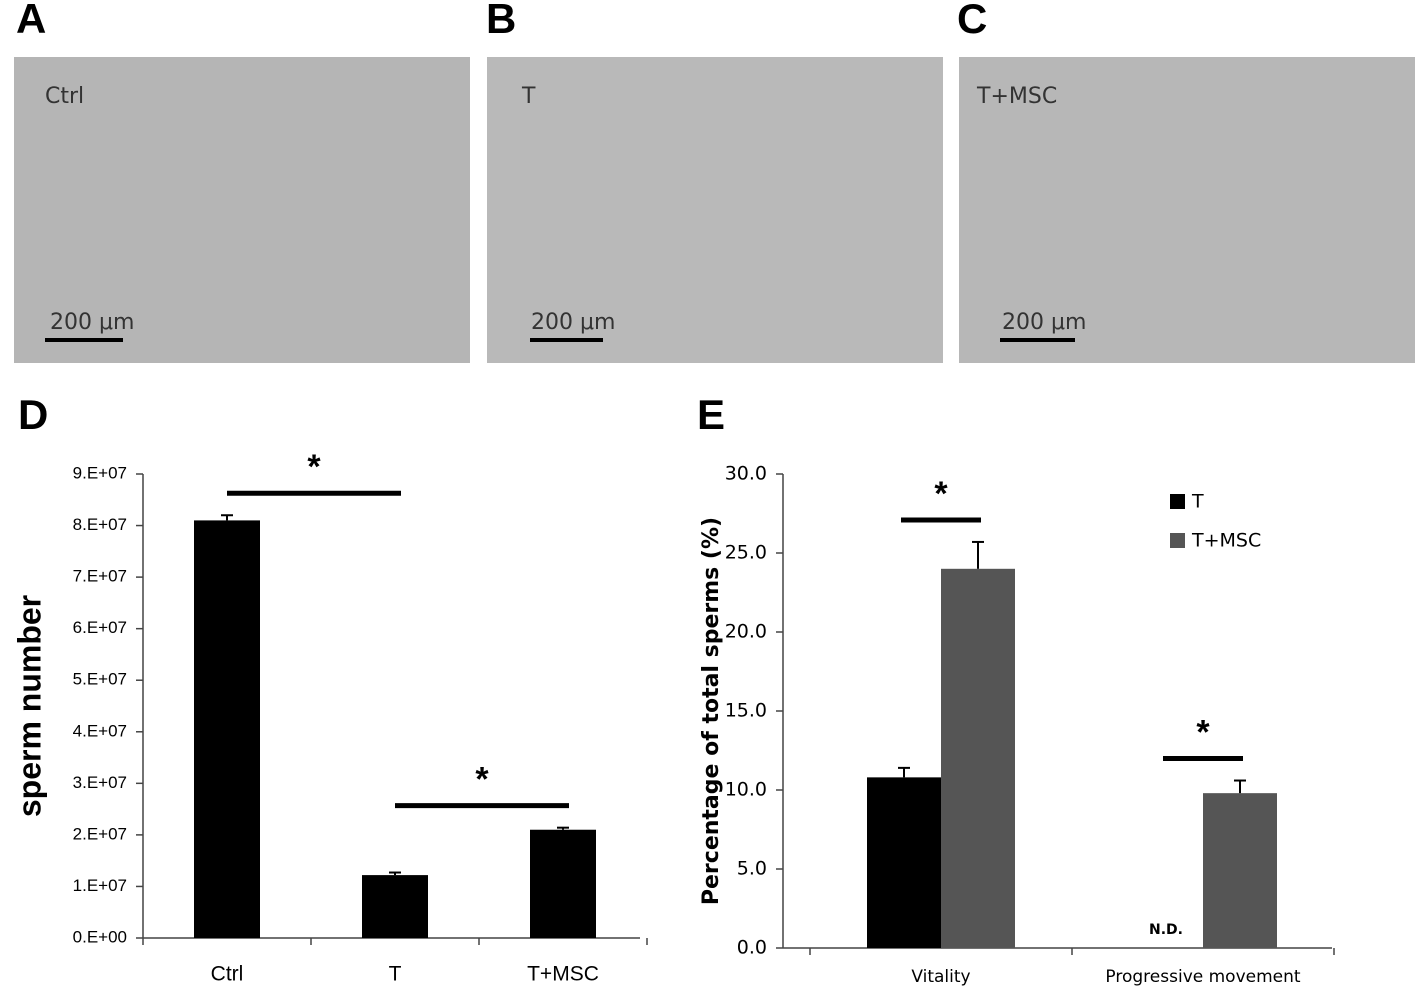 This screenshot has height=999, width=1418. Describe the element at coordinates (746, 553) in the screenshot. I see `y-tick-label: 25.0` at that location.